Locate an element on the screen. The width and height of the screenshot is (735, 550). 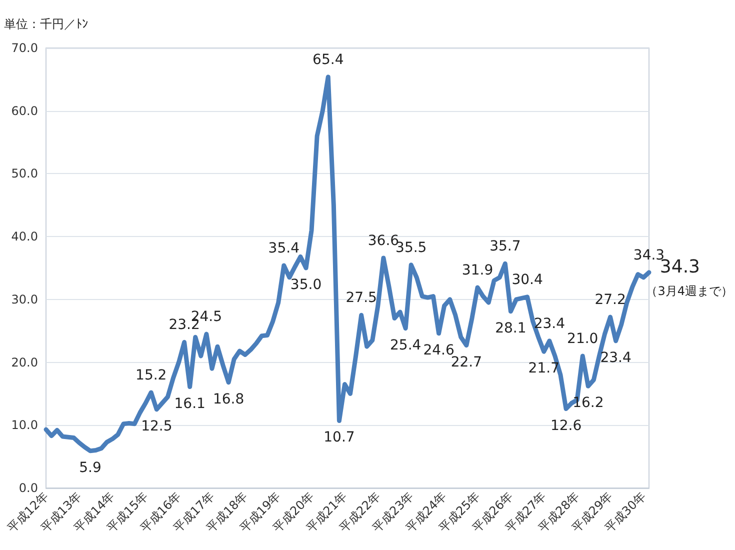
data-label: 27.5 is located at coordinates (361, 298).